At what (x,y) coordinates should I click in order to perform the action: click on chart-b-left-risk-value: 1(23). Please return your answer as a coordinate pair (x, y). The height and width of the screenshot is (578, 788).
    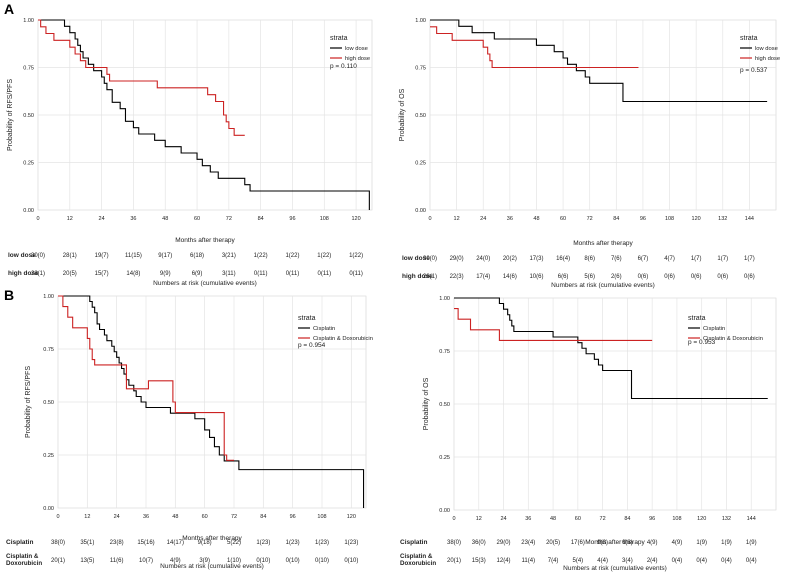
    Looking at the image, I should click on (293, 543).